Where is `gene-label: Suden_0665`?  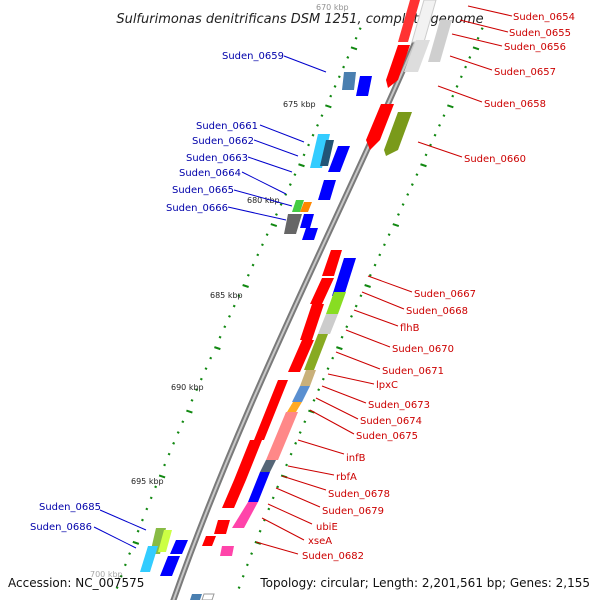 gene-label: Suden_0665 is located at coordinates (203, 190).